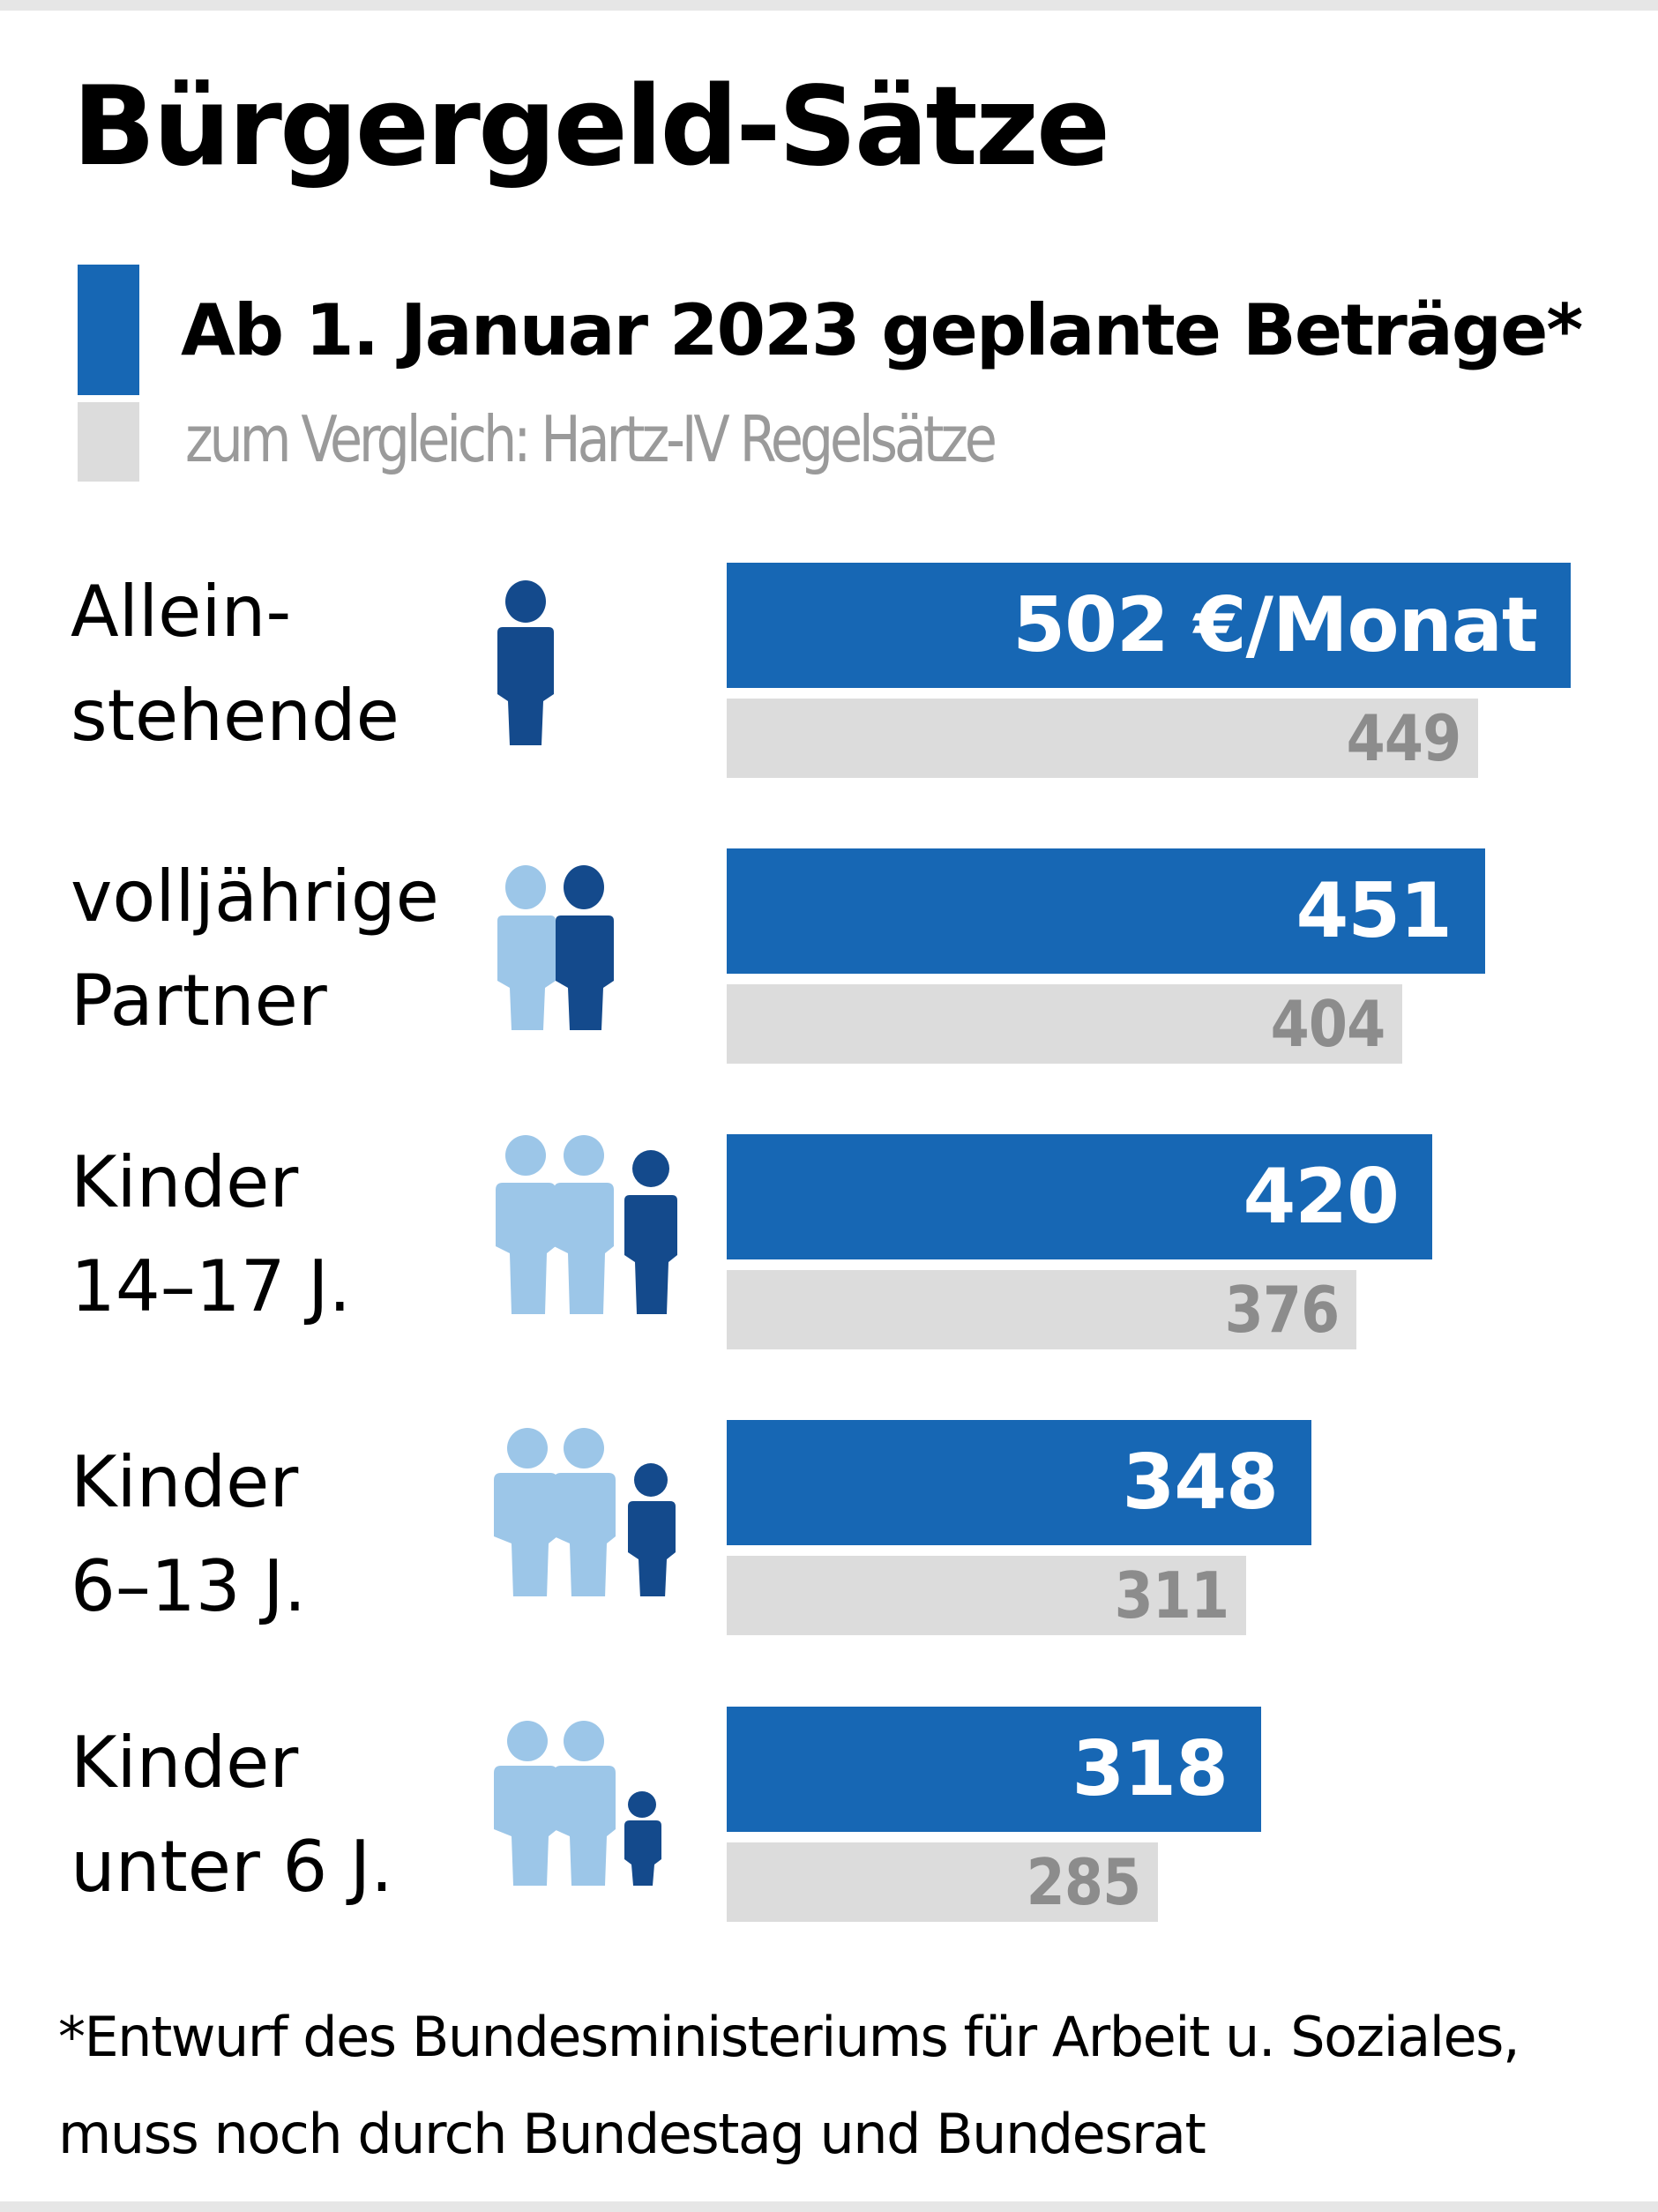 The height and width of the screenshot is (2212, 1658). I want to click on bottom-border, so click(829, 2206).